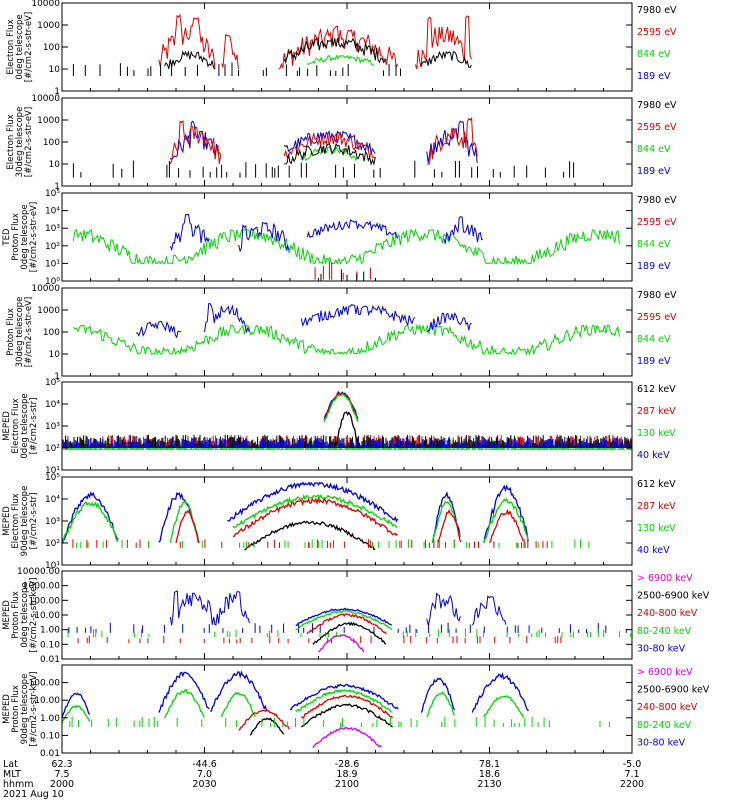  What do you see at coordinates (667, 613) in the screenshot?
I see `legend-entry: 240-800 keV` at bounding box center [667, 613].